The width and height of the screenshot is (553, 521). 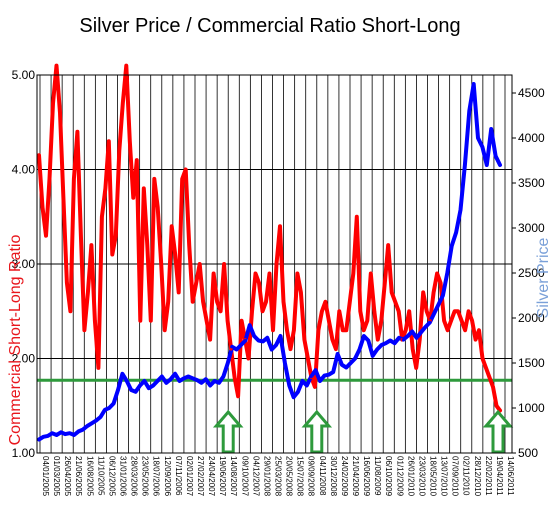 I want to click on x-tick-label: 29/01/2008, so click(x=266, y=476).